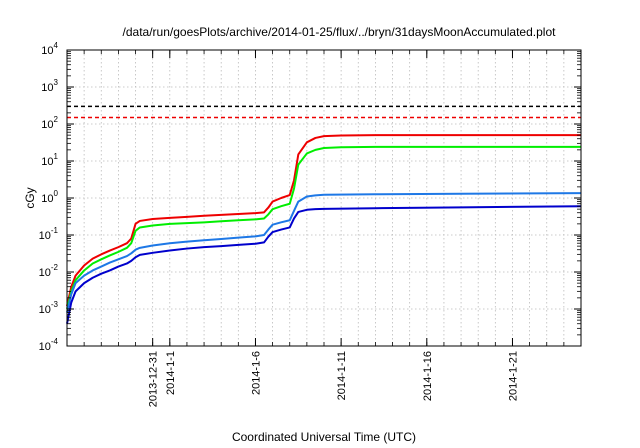 The image size is (640, 448). Describe the element at coordinates (256, 373) in the screenshot. I see `x-tick-label: 2014-1-6` at that location.